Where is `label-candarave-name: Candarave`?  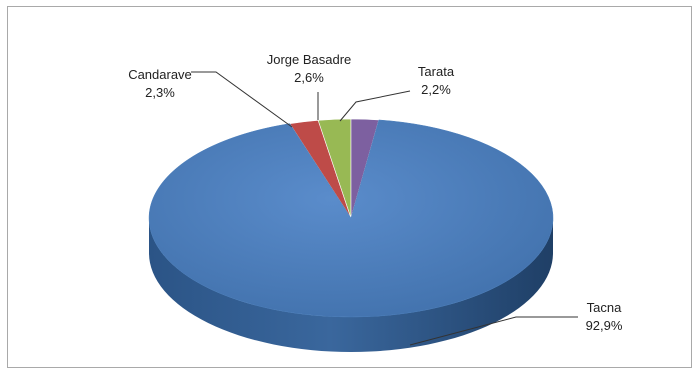 label-candarave-name: Candarave is located at coordinates (160, 74).